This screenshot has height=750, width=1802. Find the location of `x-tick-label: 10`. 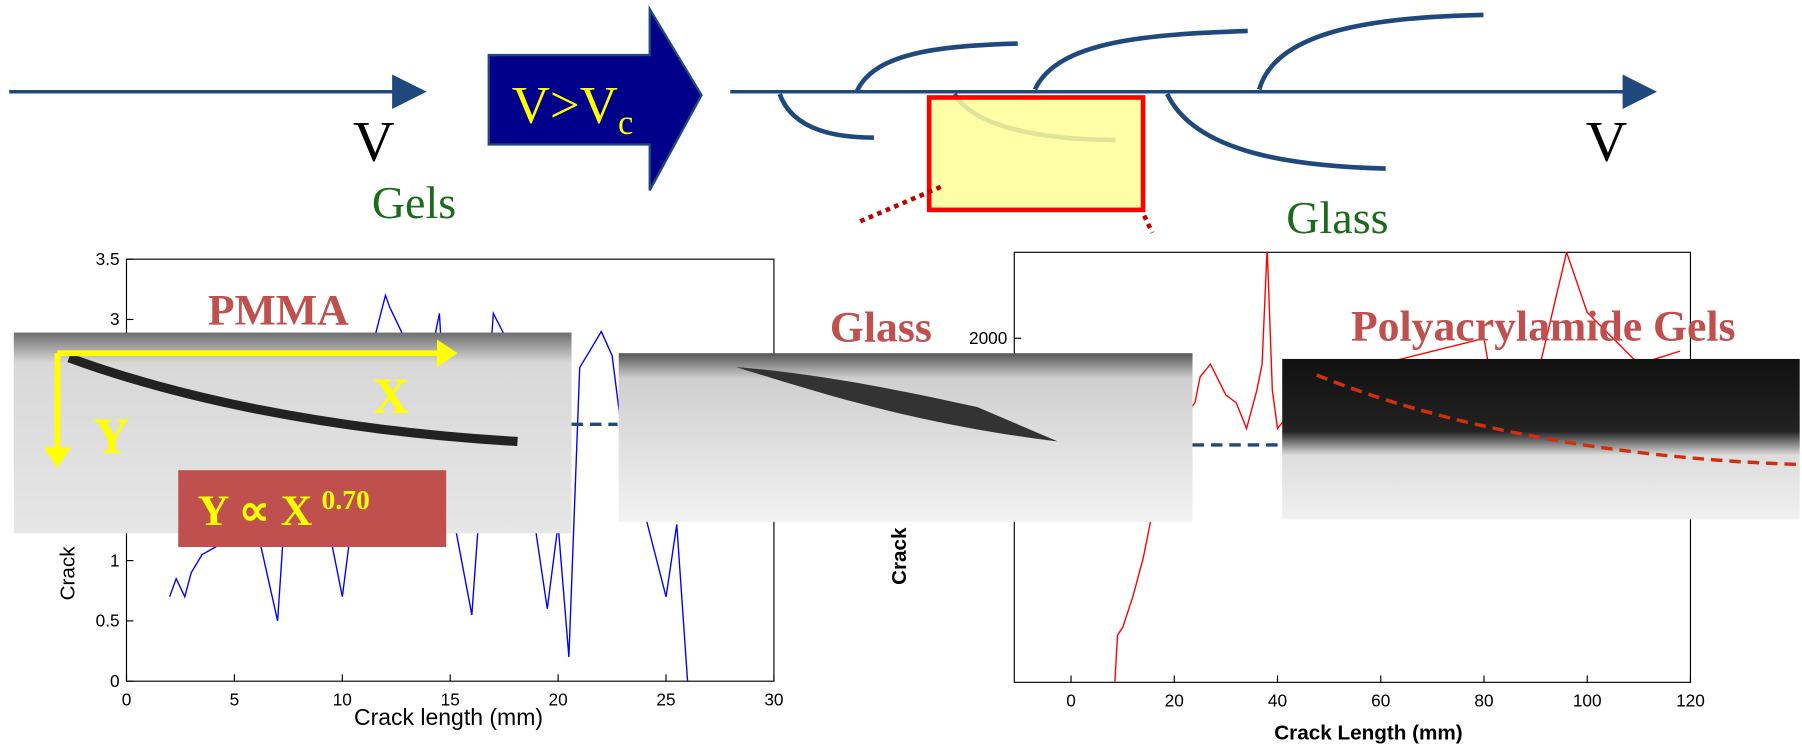

x-tick-label: 10 is located at coordinates (342, 699).